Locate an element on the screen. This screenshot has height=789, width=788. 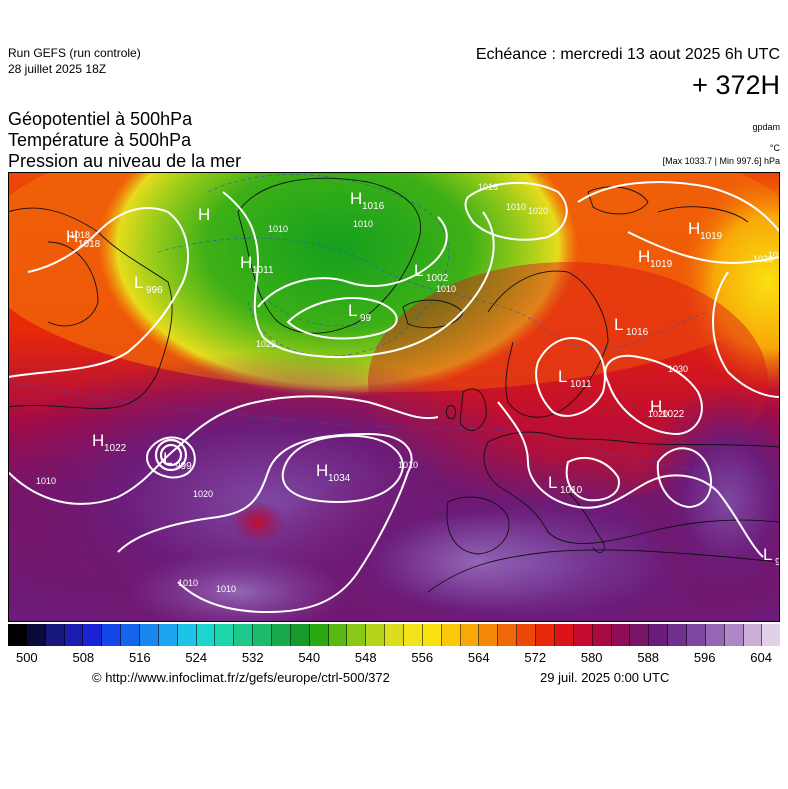
isobar-1020-azores-ring1 is located at coordinates (171, 457).